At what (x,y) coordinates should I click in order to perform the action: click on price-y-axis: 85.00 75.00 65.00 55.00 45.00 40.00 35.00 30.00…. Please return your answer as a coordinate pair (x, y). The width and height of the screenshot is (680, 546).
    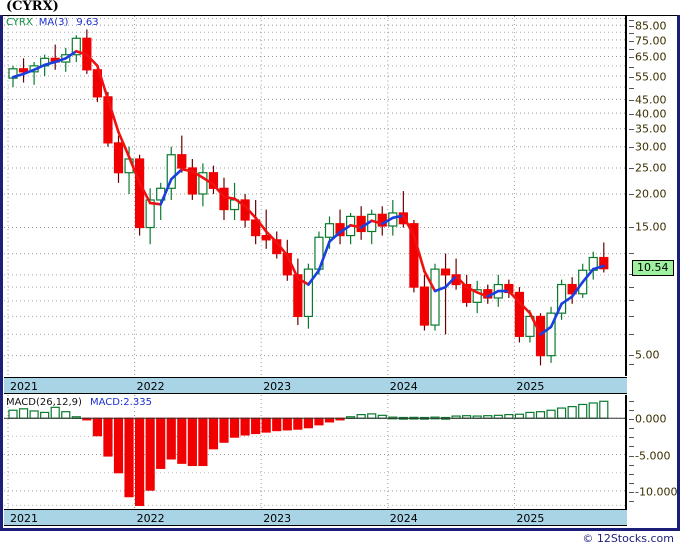
    Looking at the image, I should click on (654, 196).